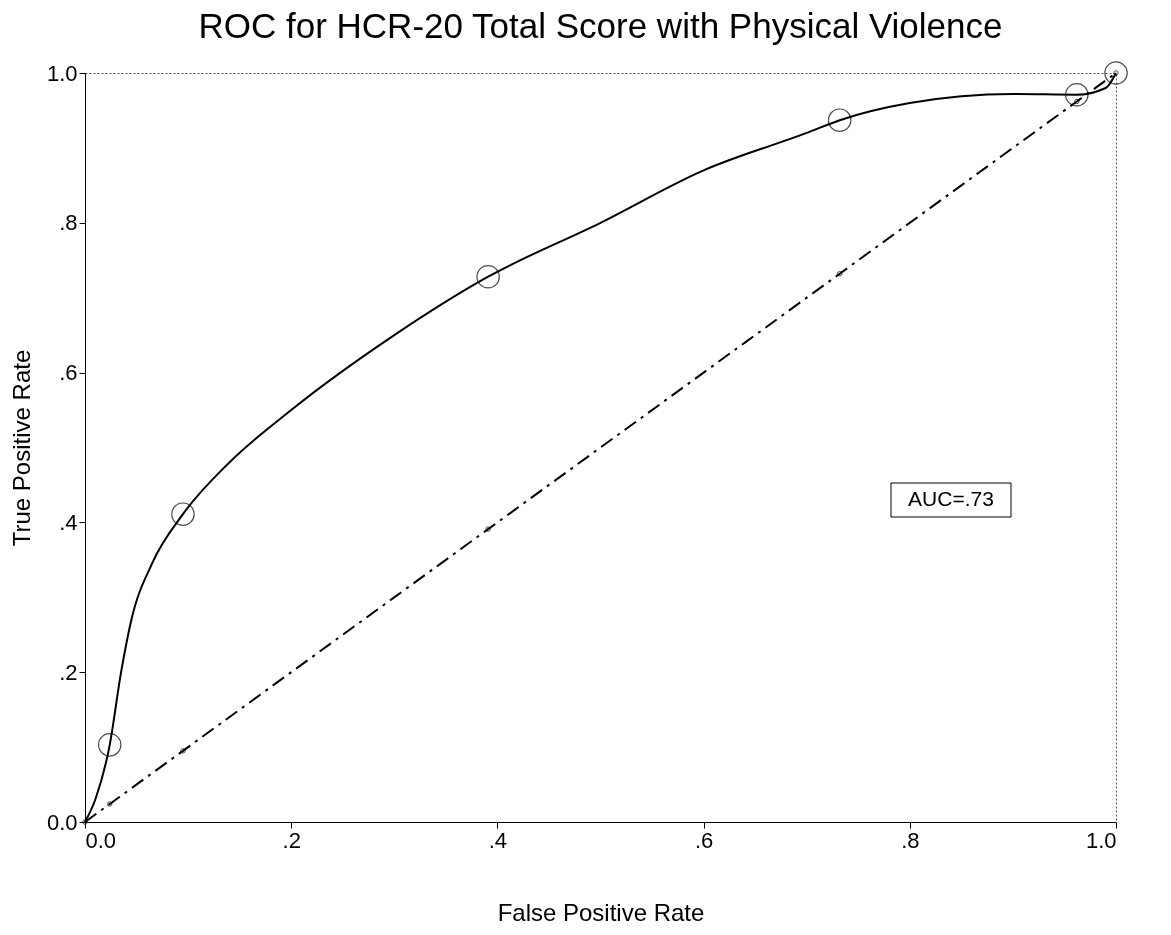  I want to click on y-tick-label: .4, so click(68, 522).